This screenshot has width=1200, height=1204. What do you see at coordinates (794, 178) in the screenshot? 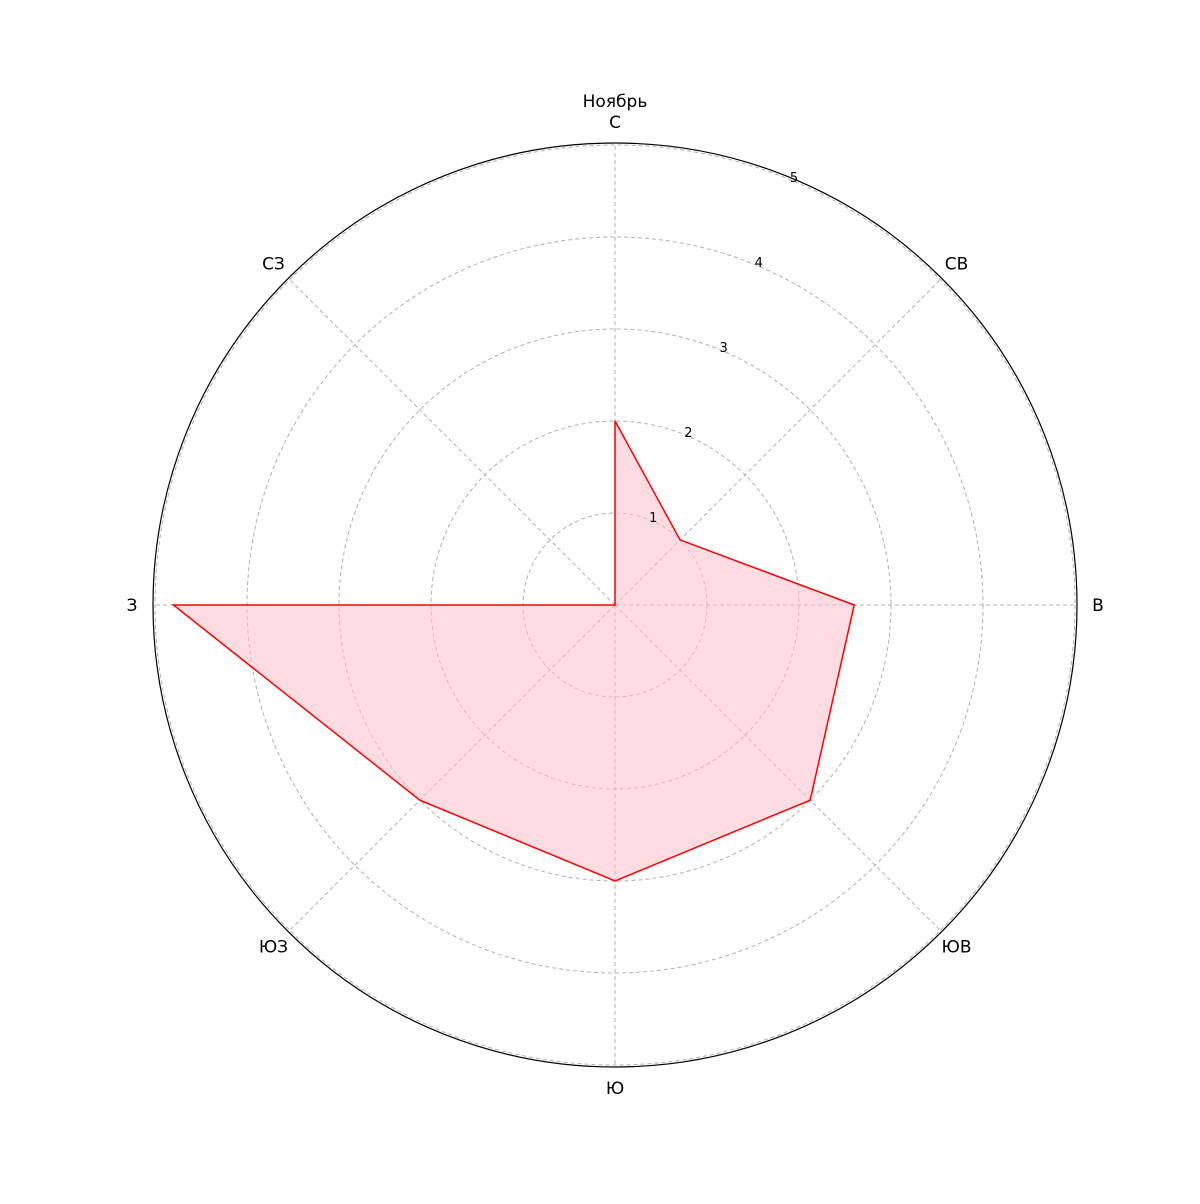
I see `radial-tick-5: 5` at bounding box center [794, 178].